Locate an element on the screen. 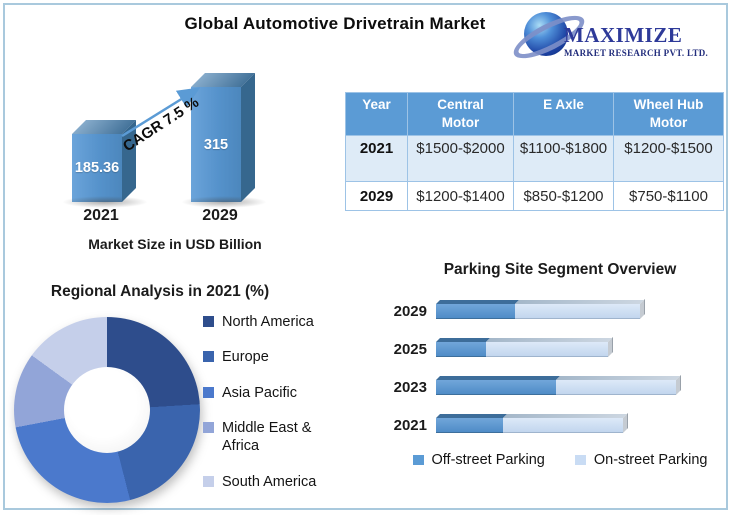 The image size is (732, 515). bar-2029: 315 is located at coordinates (224, 147).